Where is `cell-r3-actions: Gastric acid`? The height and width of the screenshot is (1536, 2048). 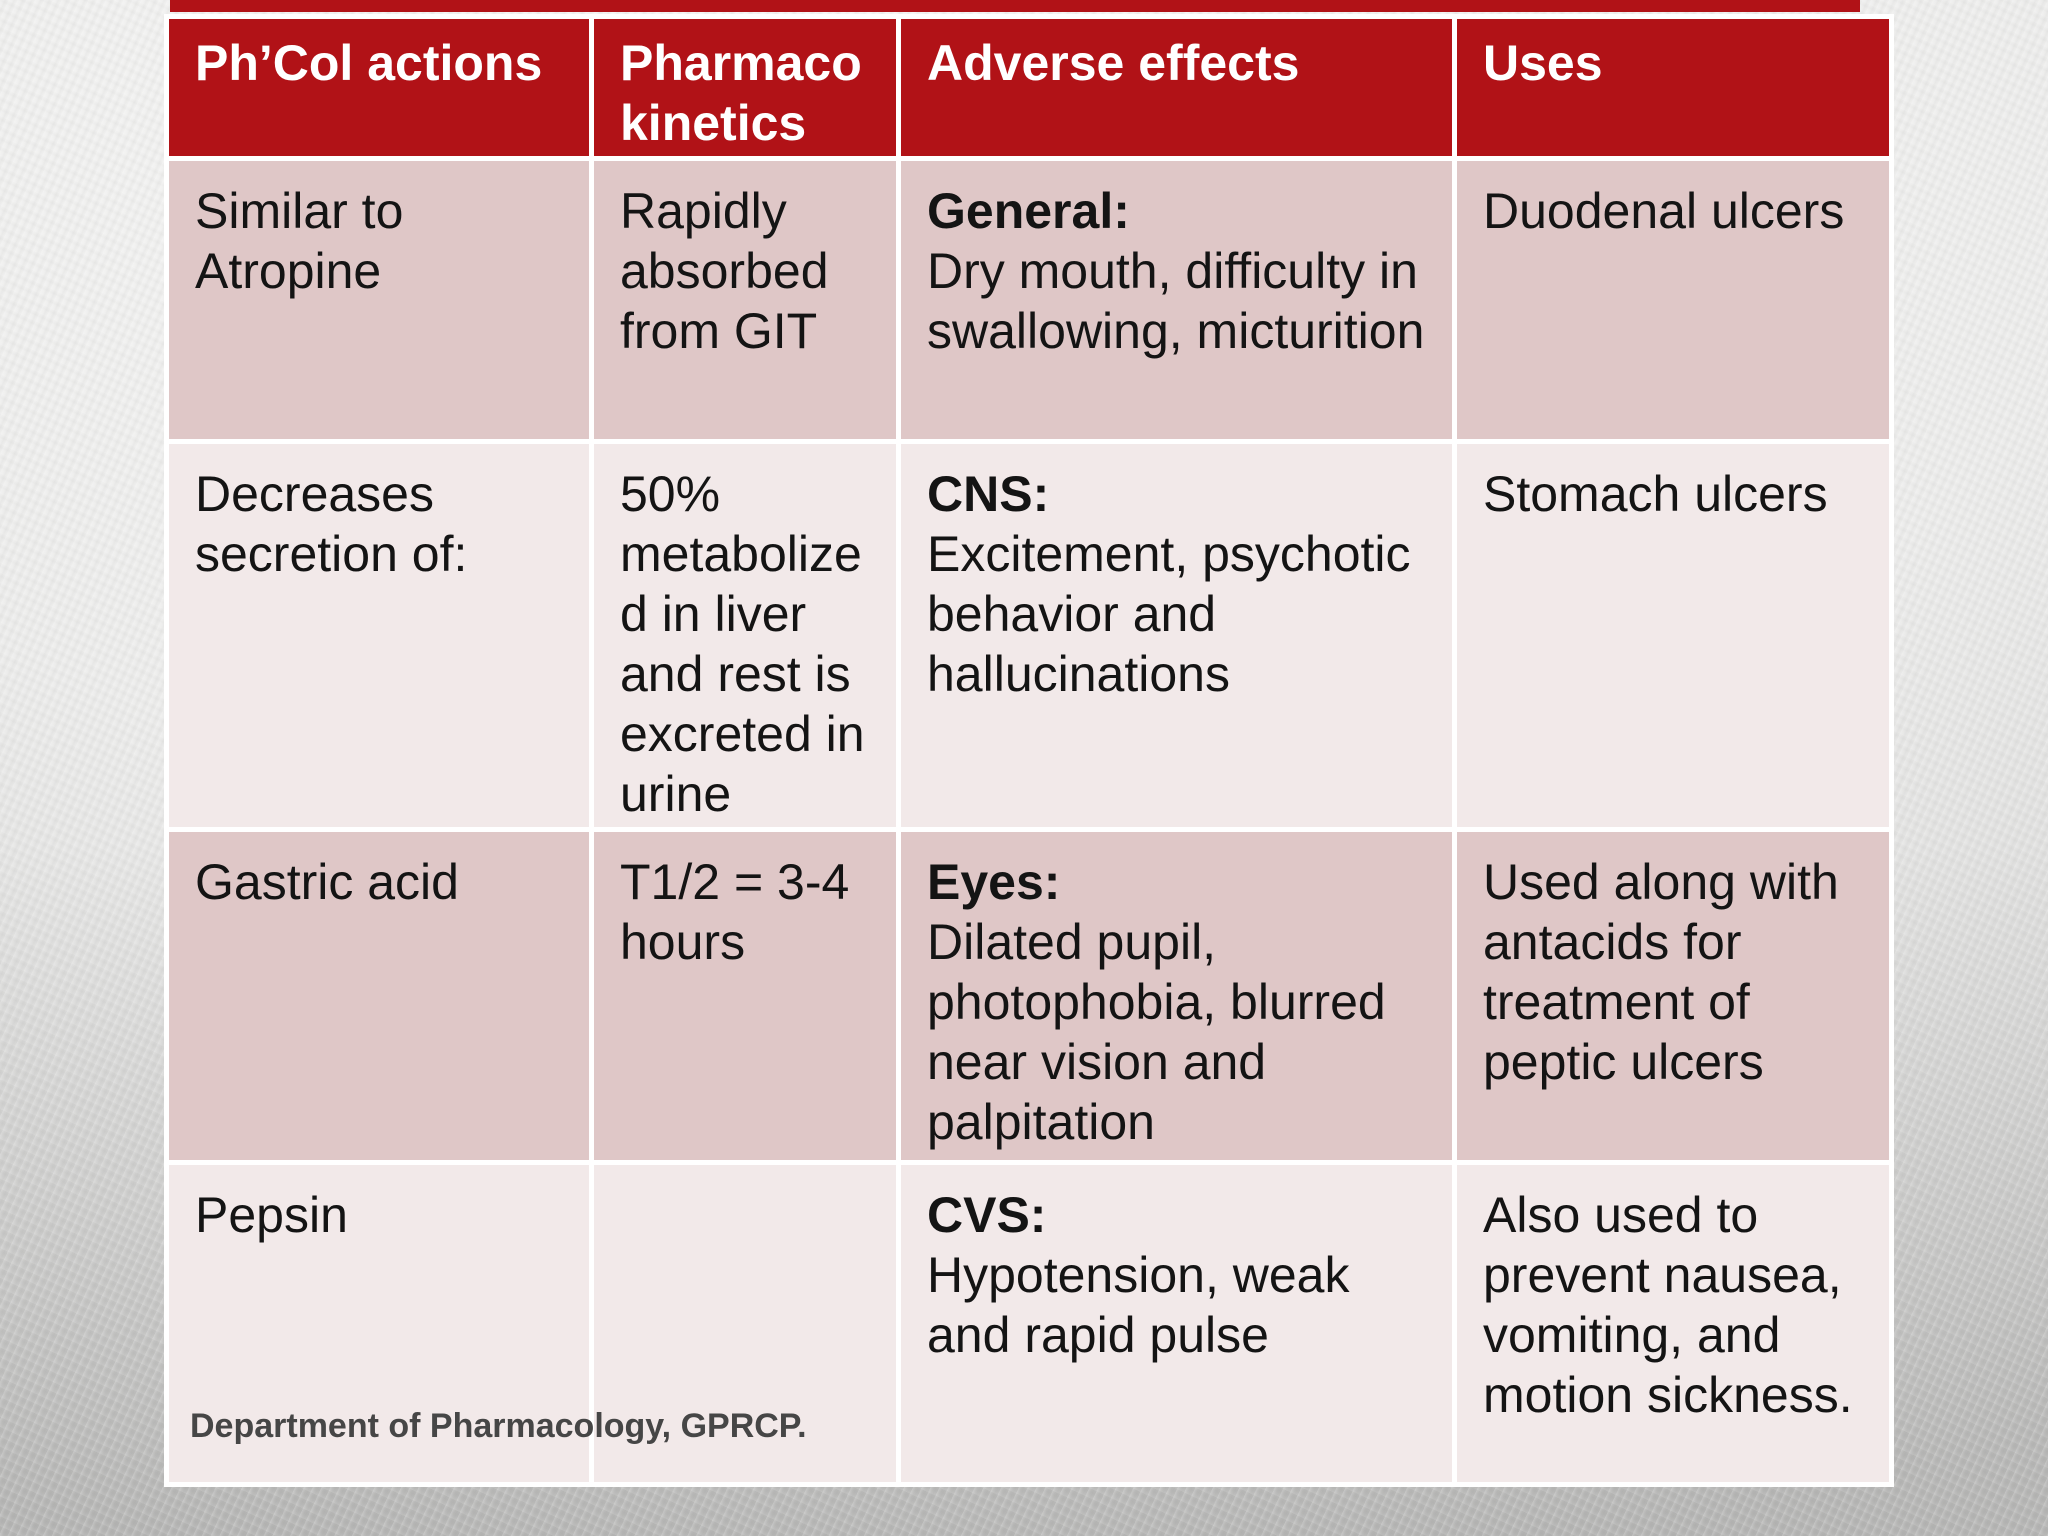 cell-r3-actions: Gastric acid is located at coordinates (379, 996).